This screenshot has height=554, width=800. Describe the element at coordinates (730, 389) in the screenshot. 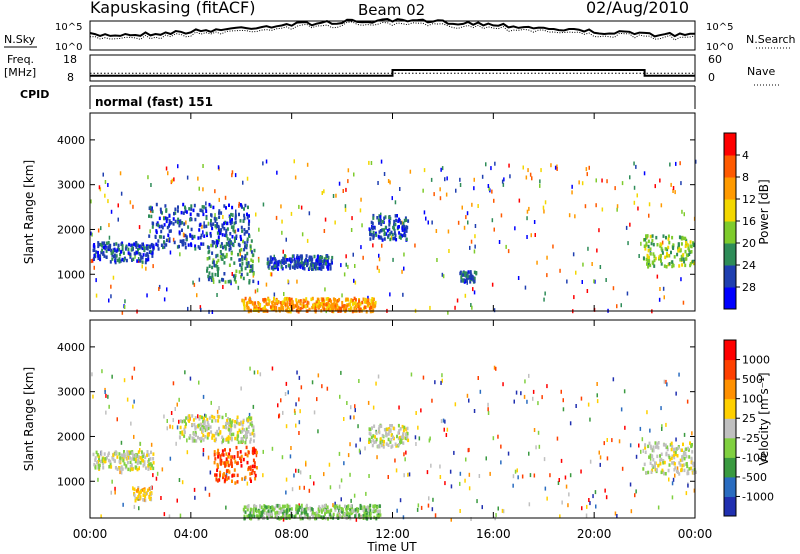

I see `colorbar-swatch` at that location.